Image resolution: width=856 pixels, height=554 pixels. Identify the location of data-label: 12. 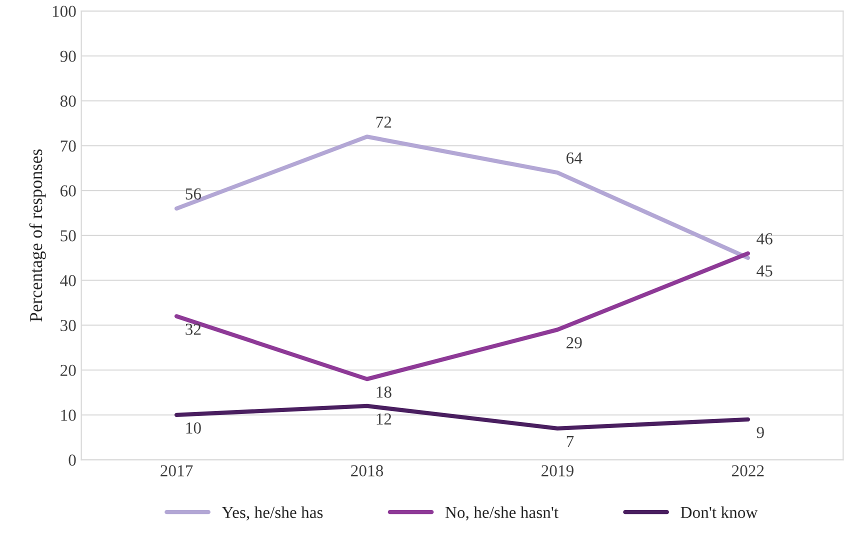
(384, 418).